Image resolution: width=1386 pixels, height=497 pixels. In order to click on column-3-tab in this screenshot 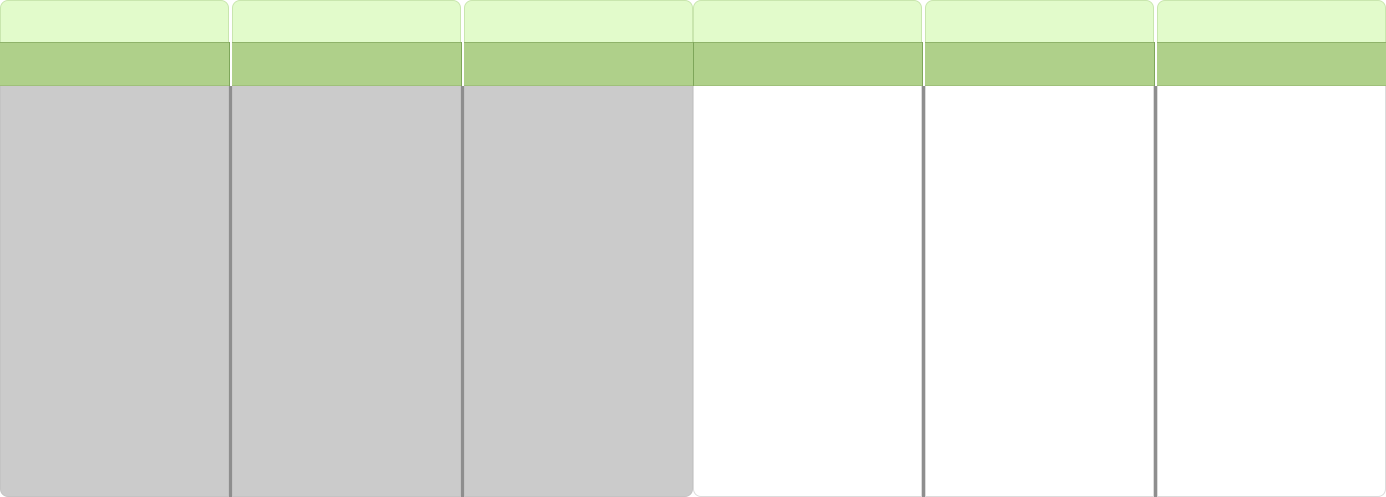, I will do `click(578, 21)`.